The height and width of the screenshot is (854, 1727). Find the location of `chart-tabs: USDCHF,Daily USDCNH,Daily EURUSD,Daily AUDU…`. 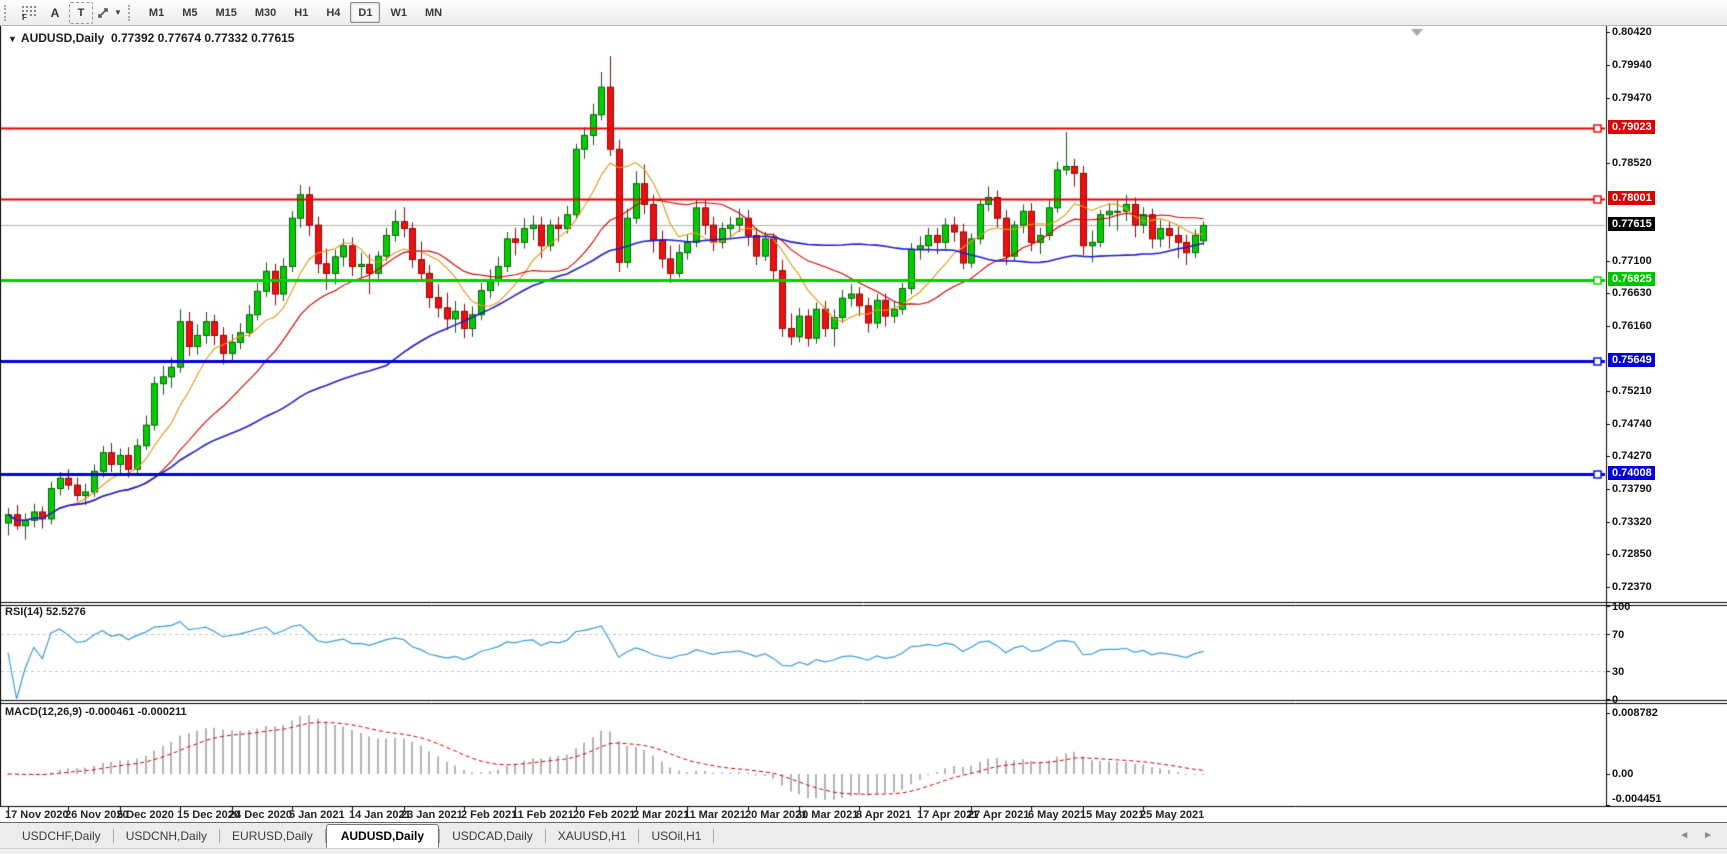

chart-tabs: USDCHF,Daily USDCNH,Daily EURUSD,Daily AUDU… is located at coordinates (357, 835).